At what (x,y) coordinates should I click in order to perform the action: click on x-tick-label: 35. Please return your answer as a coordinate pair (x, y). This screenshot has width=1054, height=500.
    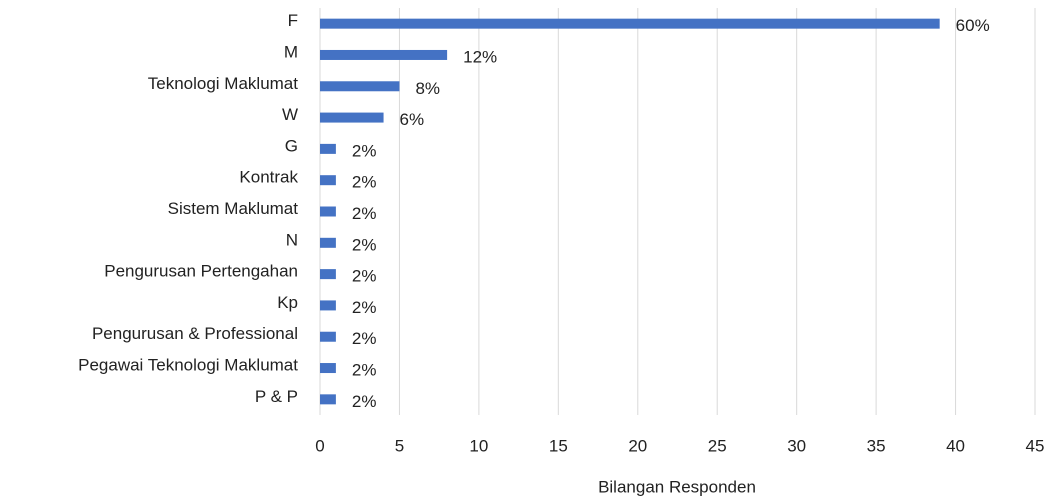
    Looking at the image, I should click on (876, 445).